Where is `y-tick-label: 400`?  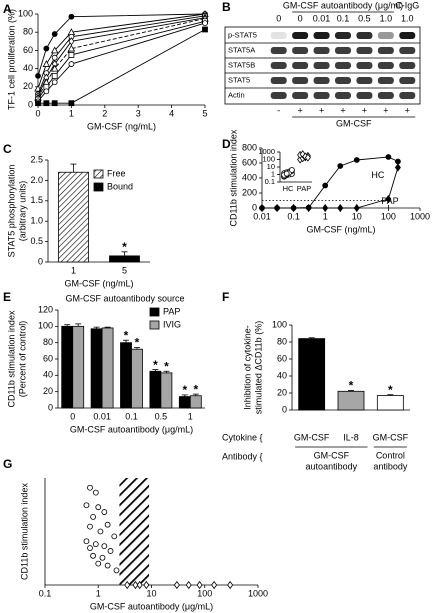
y-tick-label: 400 is located at coordinates (249, 177).